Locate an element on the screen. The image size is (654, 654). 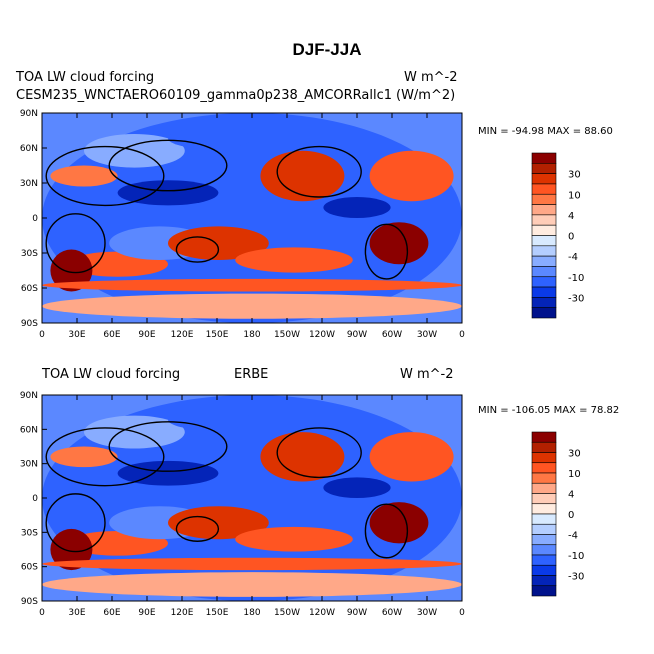
y-tick-label: 60S is located at coordinates (29, 568).